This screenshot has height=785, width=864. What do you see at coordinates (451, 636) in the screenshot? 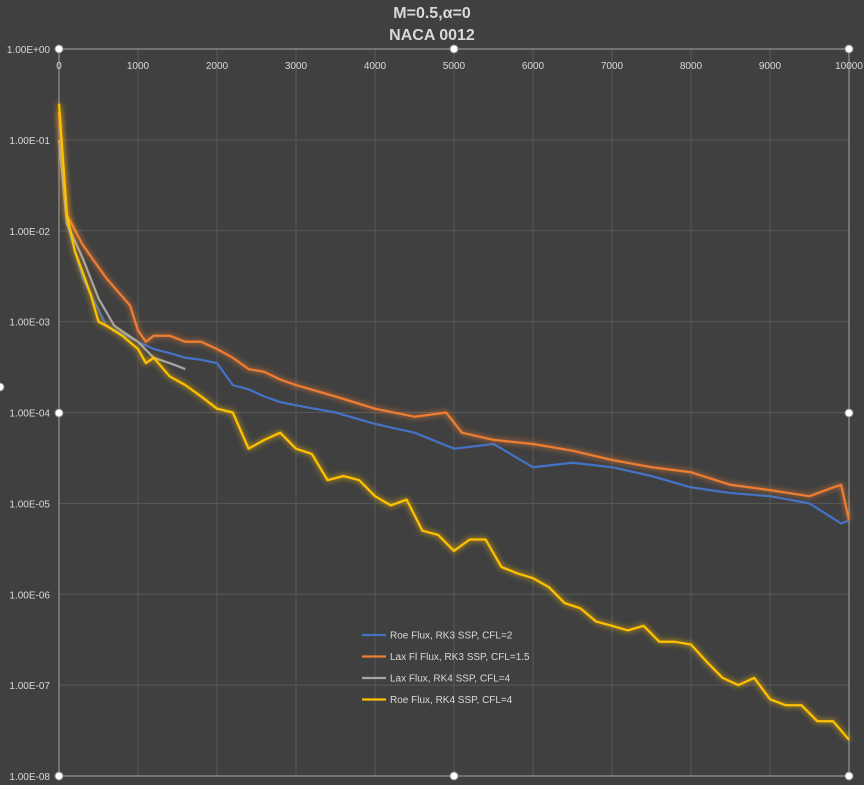
I see `legend-entry: Roe Flux, RK3 SSP, CFL=2` at bounding box center [451, 636].